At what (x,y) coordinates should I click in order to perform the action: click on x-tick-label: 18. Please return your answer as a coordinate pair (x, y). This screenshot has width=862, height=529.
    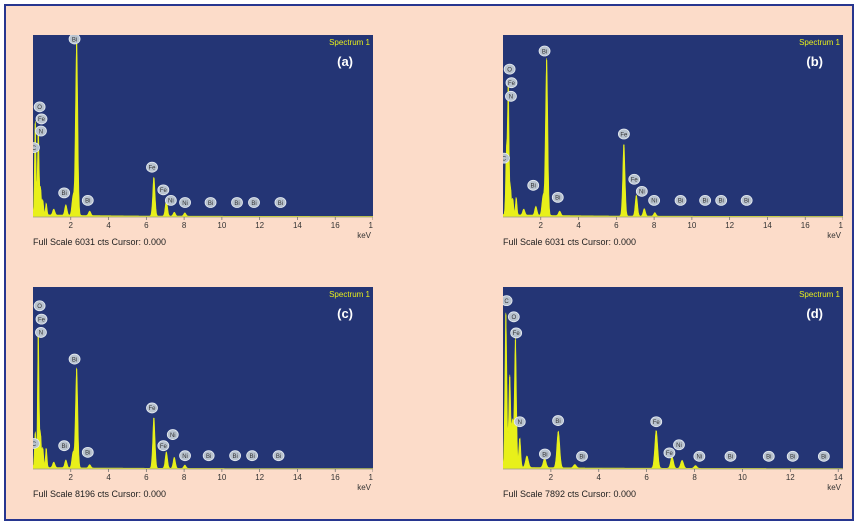
    Looking at the image, I should click on (371, 477).